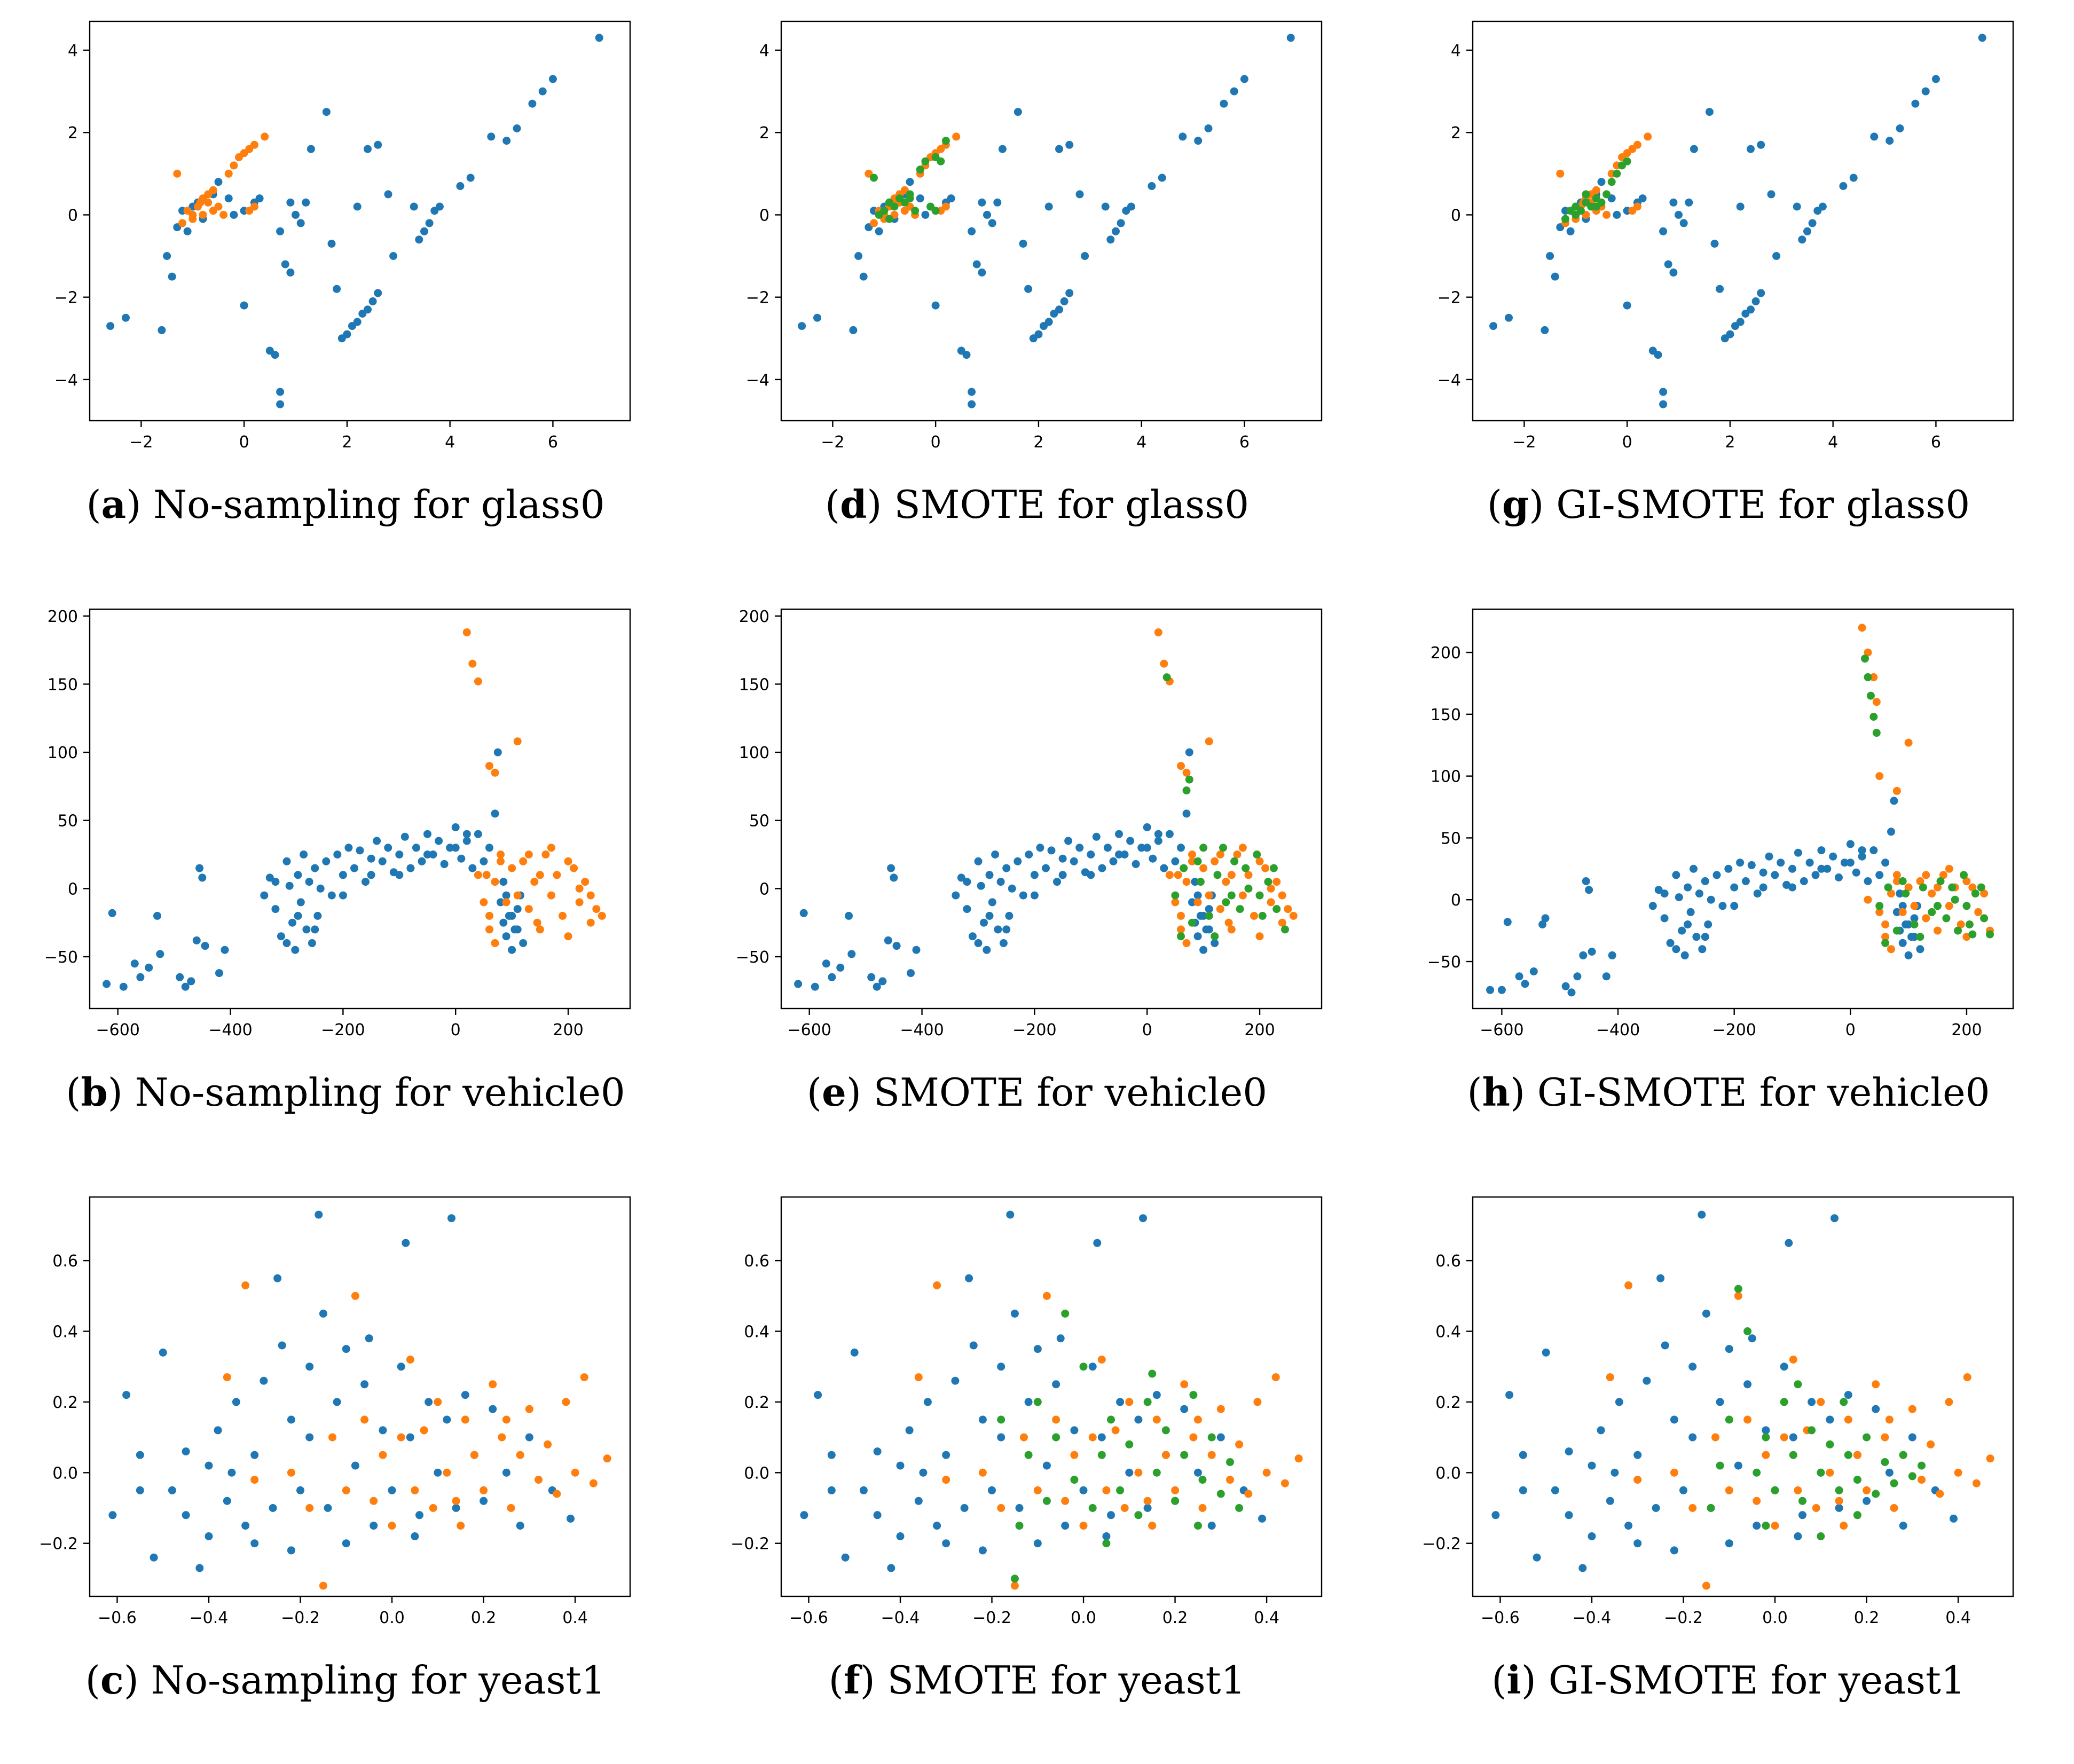 Image resolution: width=2074 pixels, height=1764 pixels. Describe the element at coordinates (1728, 294) in the screenshot. I see `chart-panel-g: −2 0 2 4 6 −4 −2 0 2 4 (g) GI-SMOTE for glass0` at that location.